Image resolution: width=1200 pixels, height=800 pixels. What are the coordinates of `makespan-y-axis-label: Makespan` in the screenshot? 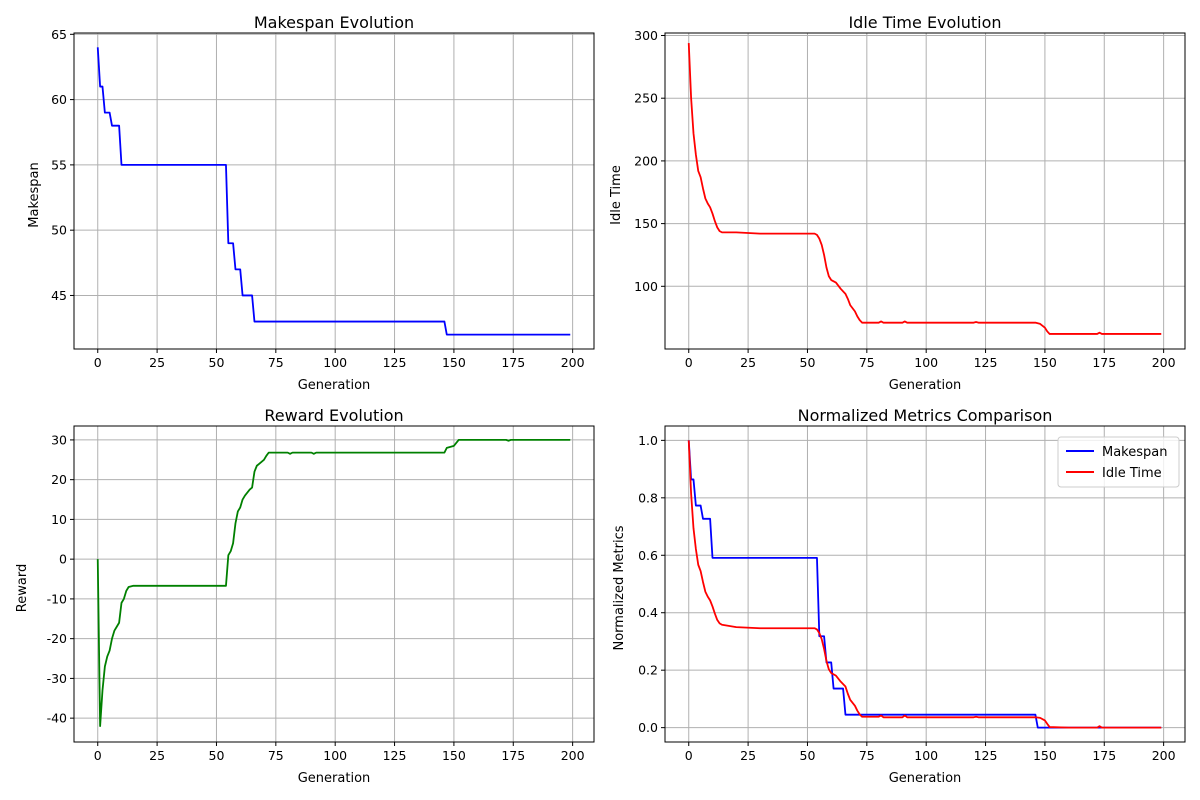 It's located at (34, 194).